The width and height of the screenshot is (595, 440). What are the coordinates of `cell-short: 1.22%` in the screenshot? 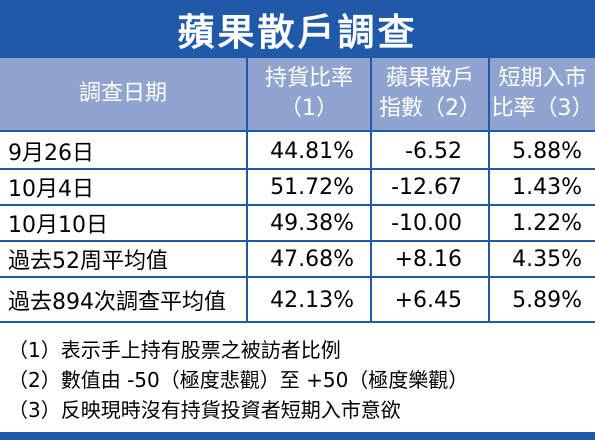 It's located at (547, 223).